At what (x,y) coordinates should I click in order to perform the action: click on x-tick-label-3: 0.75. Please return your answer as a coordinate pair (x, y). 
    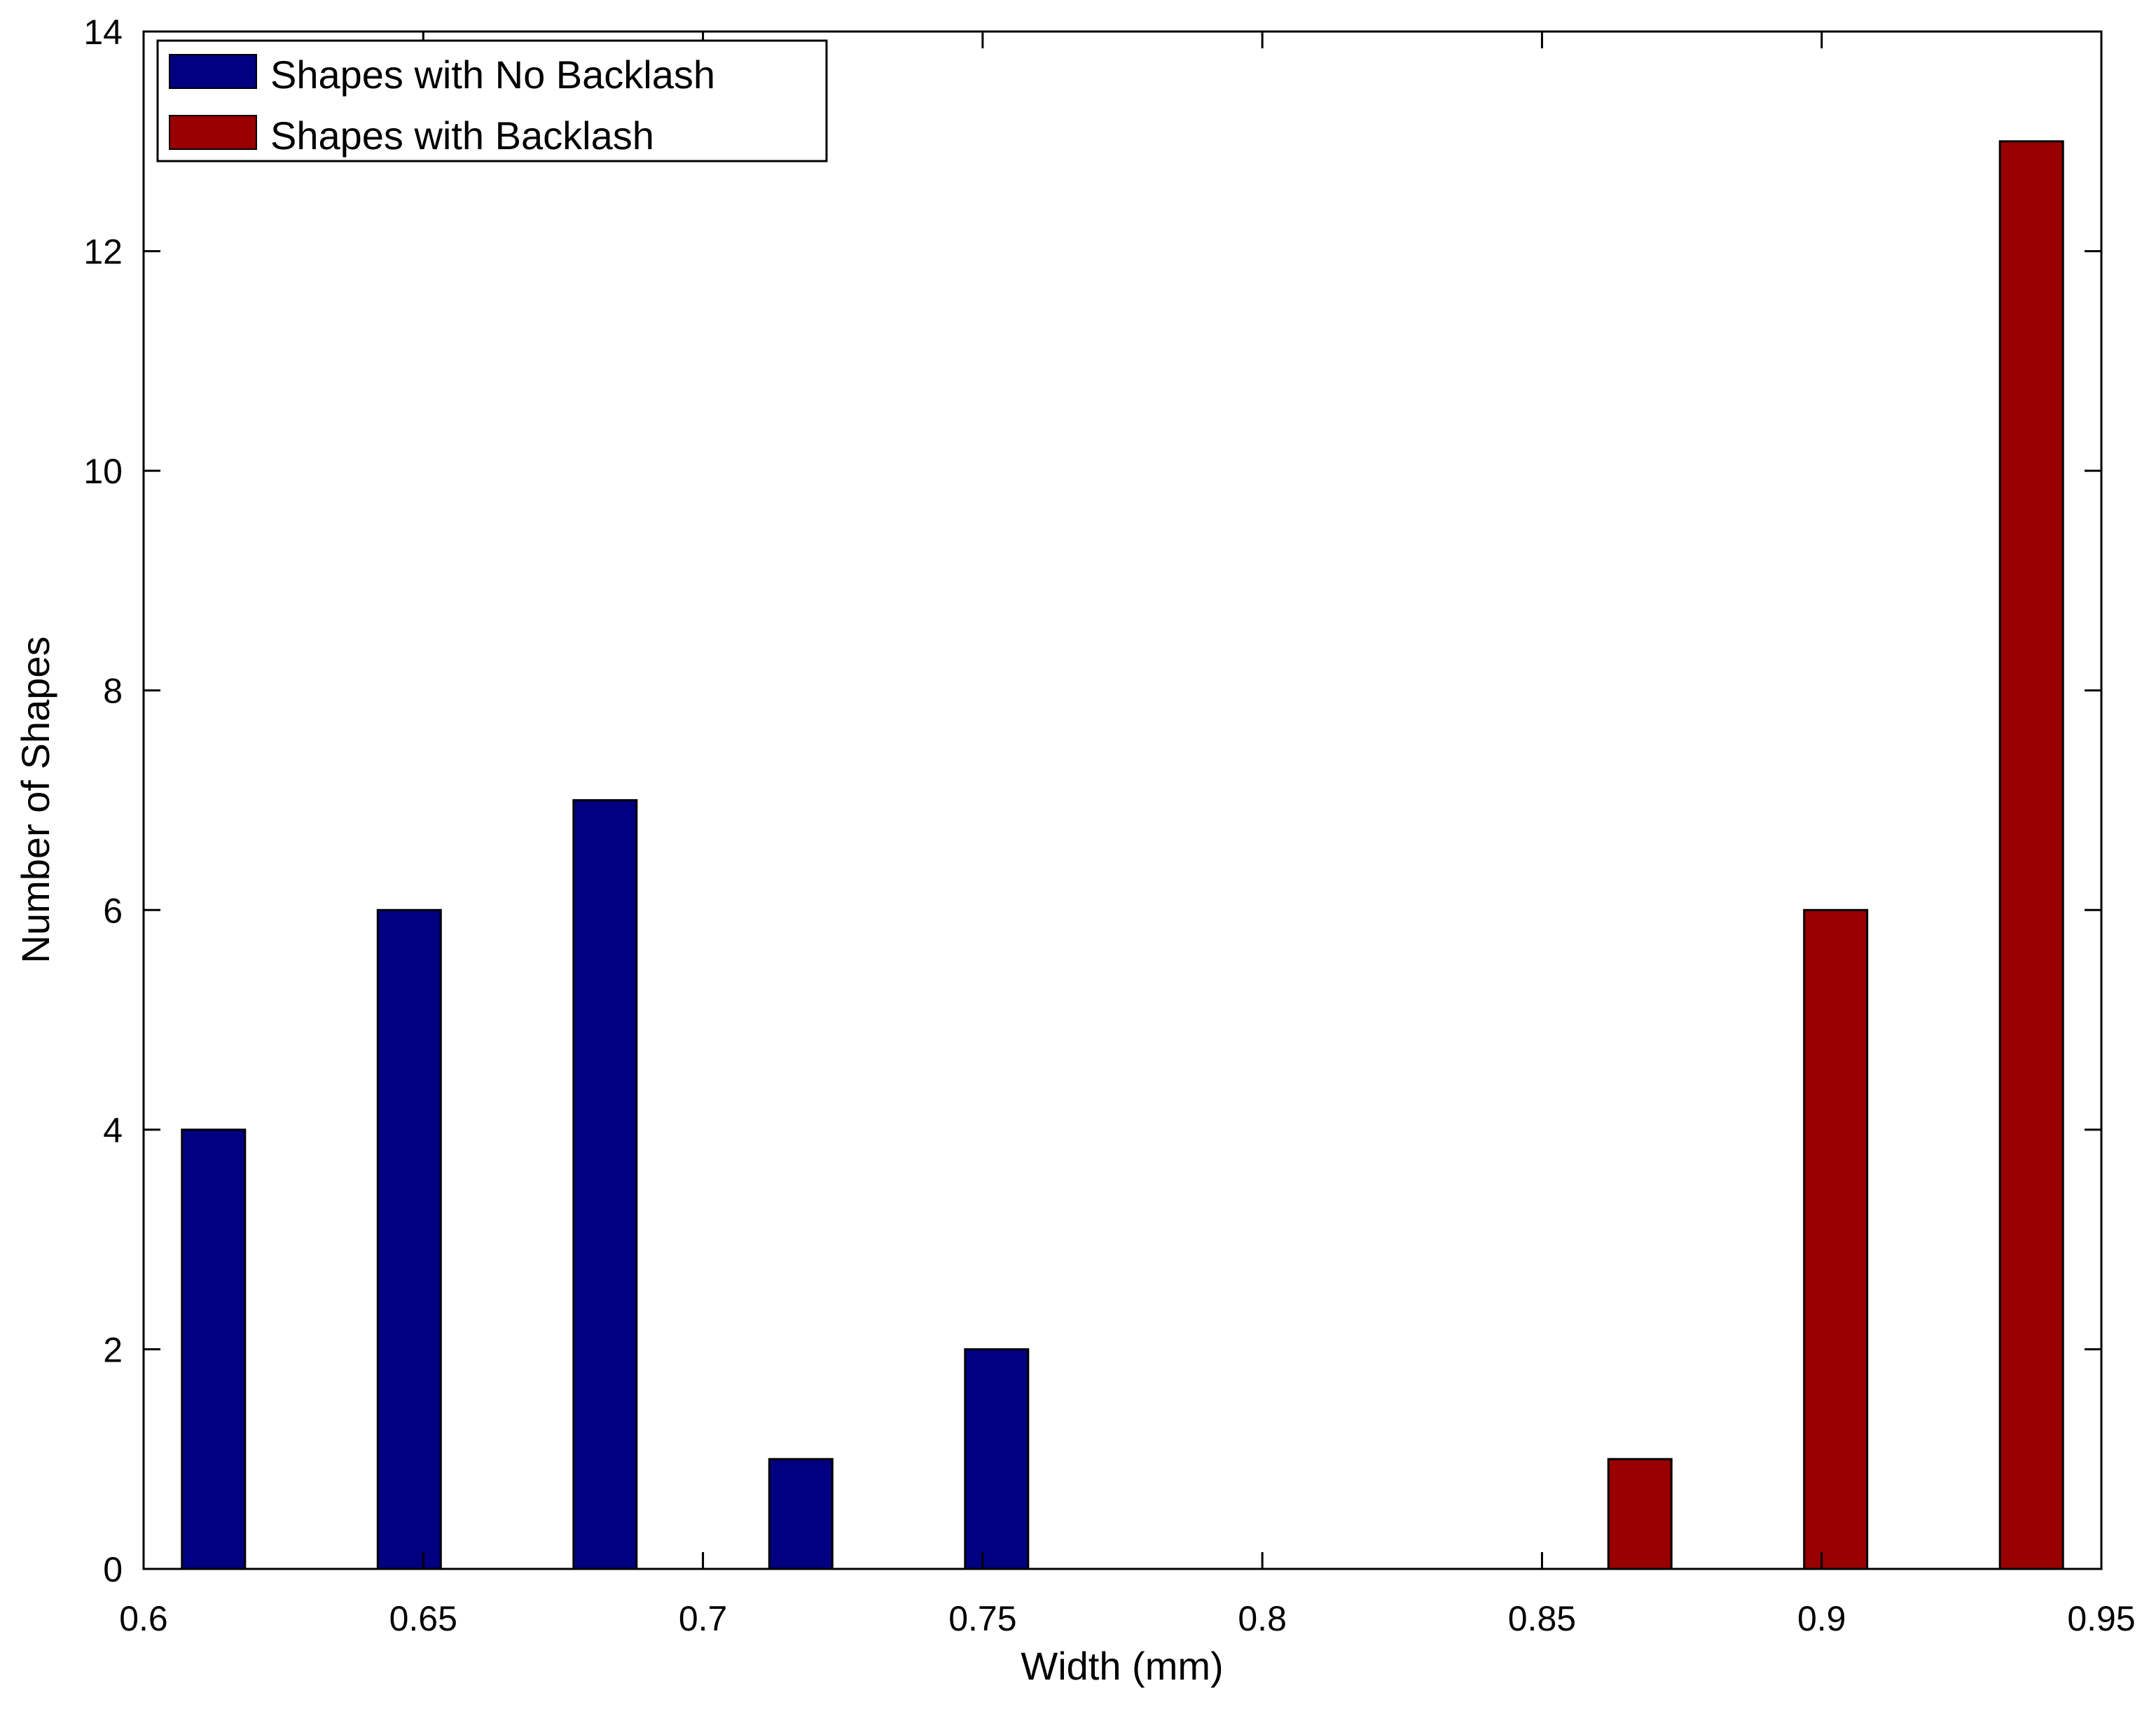
    Looking at the image, I should click on (982, 1618).